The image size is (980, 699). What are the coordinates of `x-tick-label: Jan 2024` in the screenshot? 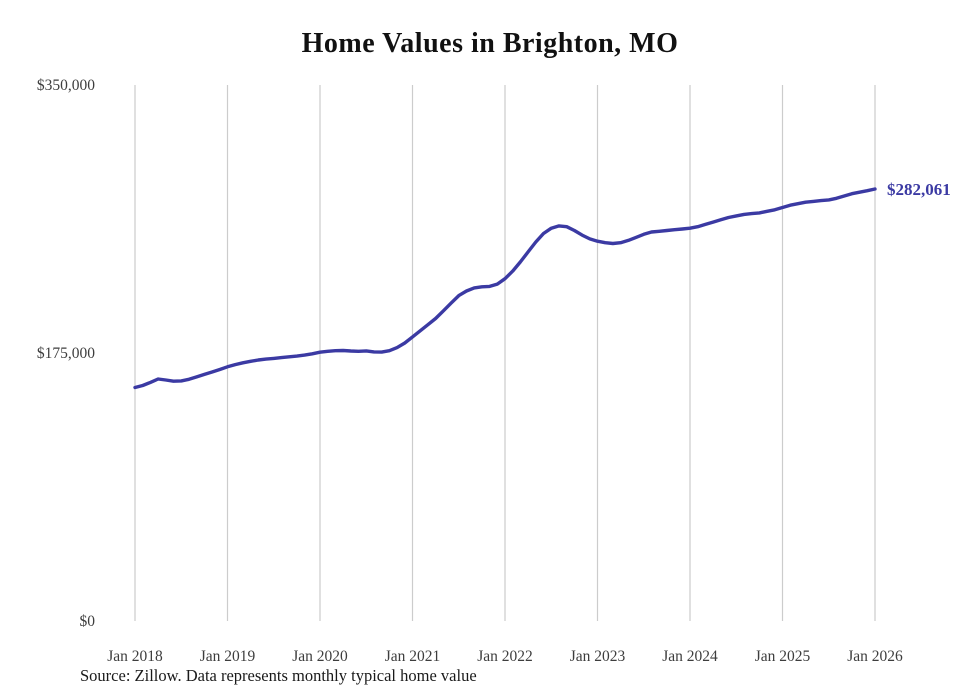 It's located at (690, 656).